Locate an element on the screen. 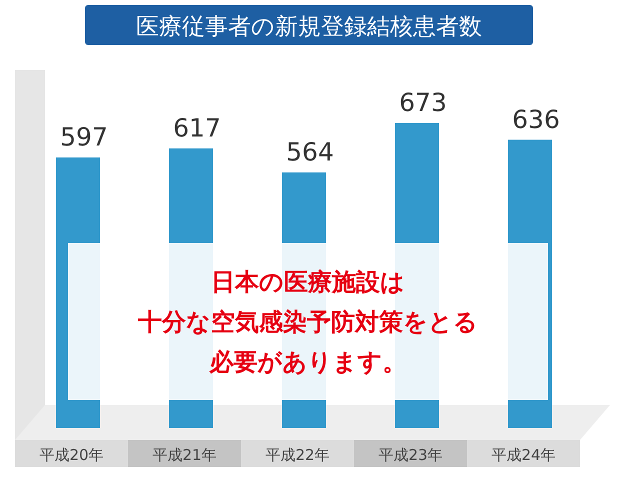 Image resolution: width=640 pixels, height=482 pixels. x-tick-label: 平成24年 is located at coordinates (523, 455).